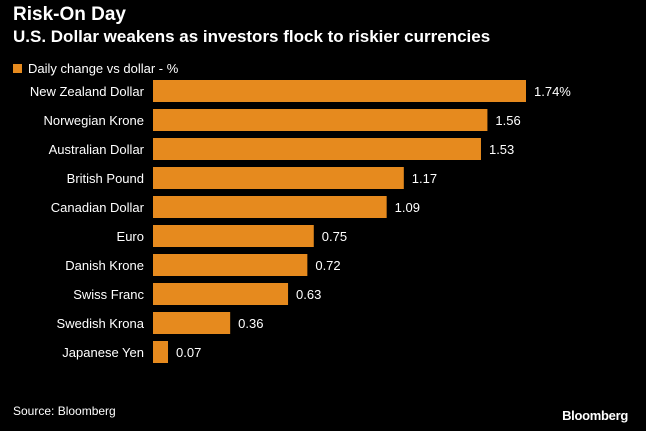  Describe the element at coordinates (501, 149) in the screenshot. I see `data-label: 1.53` at that location.